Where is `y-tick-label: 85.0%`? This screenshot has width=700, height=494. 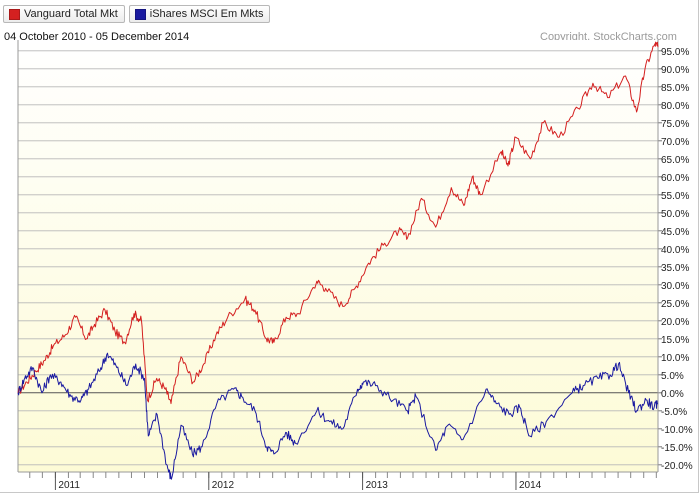
y-tick-label: 85.0% is located at coordinates (675, 88).